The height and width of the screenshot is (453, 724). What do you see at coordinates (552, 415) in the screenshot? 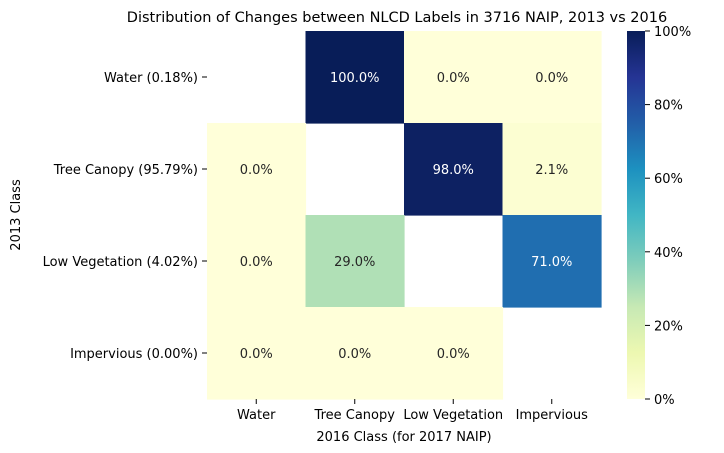
I see `x-tick-label: Impervious` at bounding box center [552, 415].